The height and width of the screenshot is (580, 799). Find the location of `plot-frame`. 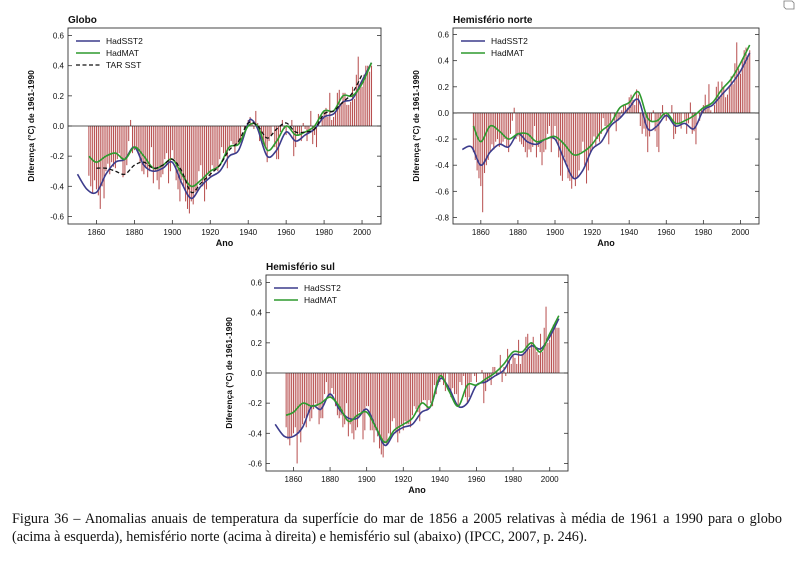

plot-frame is located at coordinates (606, 126).